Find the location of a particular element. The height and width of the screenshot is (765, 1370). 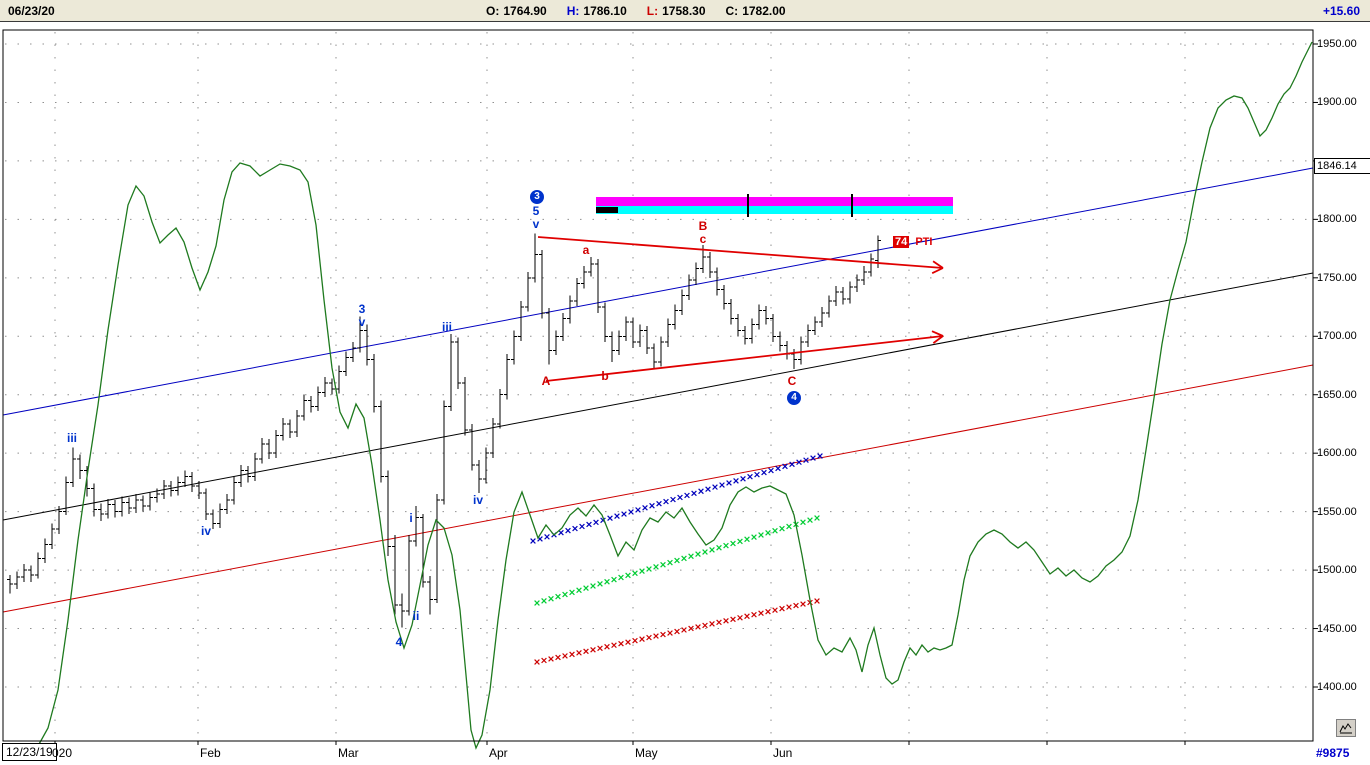

chart-page-button is located at coordinates (1346, 728).